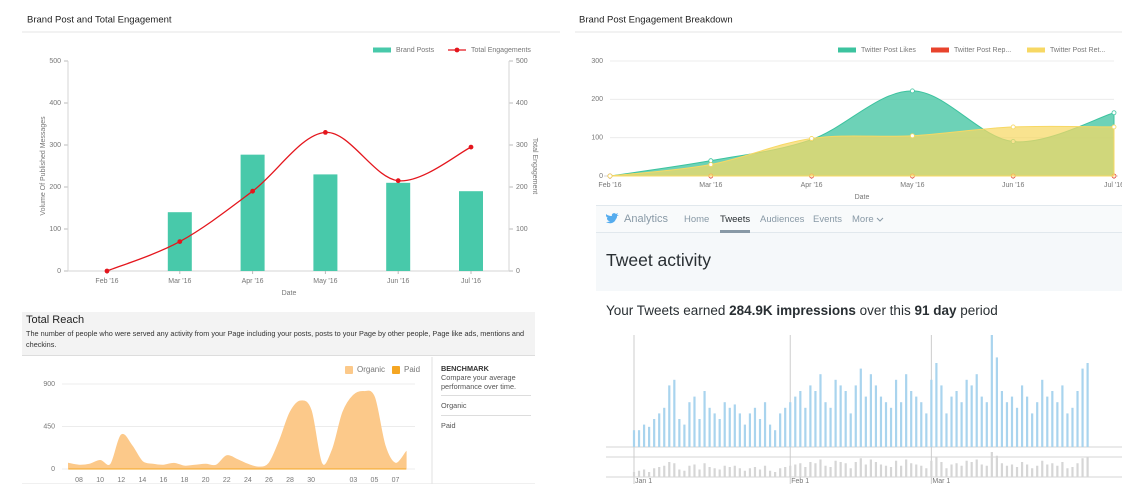  I want to click on x-tick-label: 18, so click(185, 480).